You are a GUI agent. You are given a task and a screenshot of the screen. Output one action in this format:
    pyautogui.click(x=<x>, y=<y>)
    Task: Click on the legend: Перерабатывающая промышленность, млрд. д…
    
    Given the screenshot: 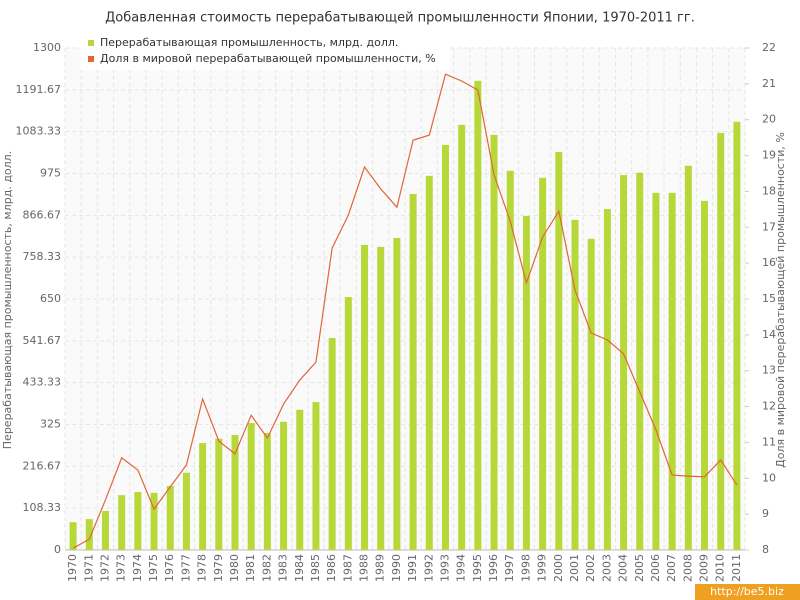 What is the action you would take?
    pyautogui.click(x=265, y=52)
    